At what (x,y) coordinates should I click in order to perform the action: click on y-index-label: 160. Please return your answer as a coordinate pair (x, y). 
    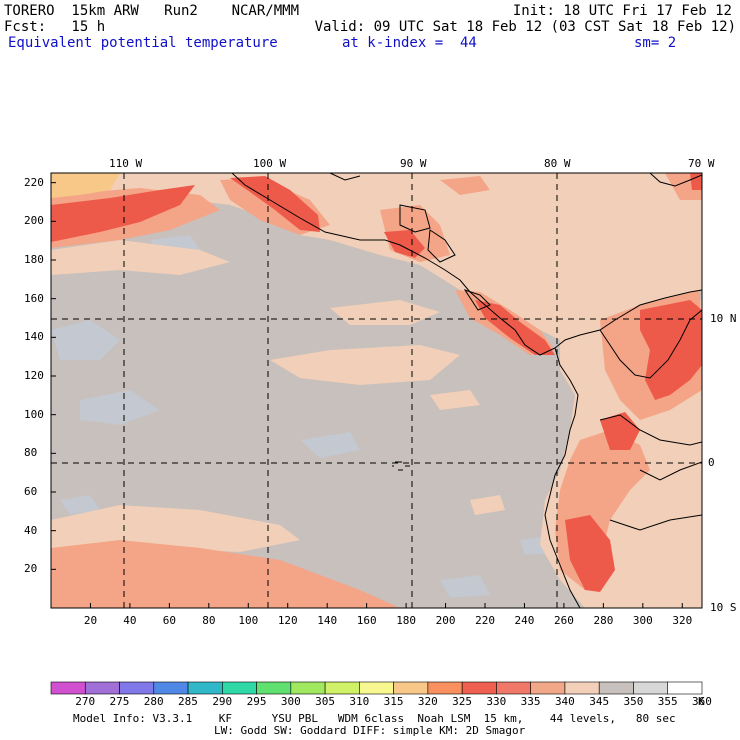
    Looking at the image, I should click on (34, 298).